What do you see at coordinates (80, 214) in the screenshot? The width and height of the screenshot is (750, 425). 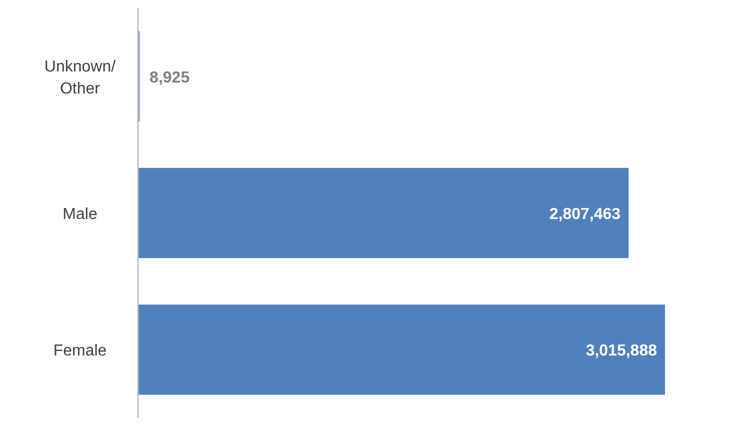 I see `y-tick-label: Male` at bounding box center [80, 214].